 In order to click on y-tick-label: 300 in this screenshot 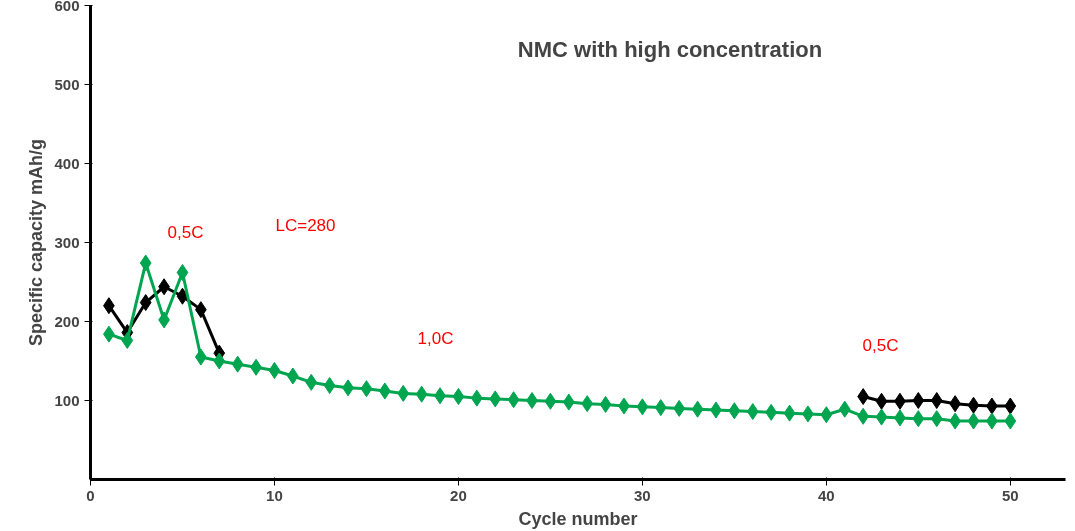, I will do `click(67, 242)`.